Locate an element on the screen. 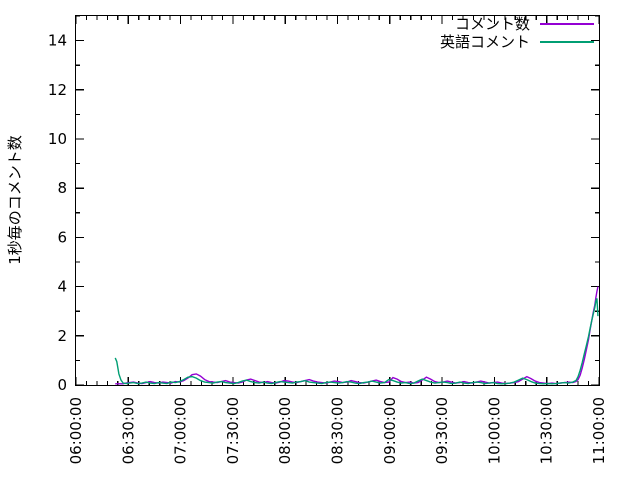  x-tick-label: 08:30:00 is located at coordinates (338, 430).